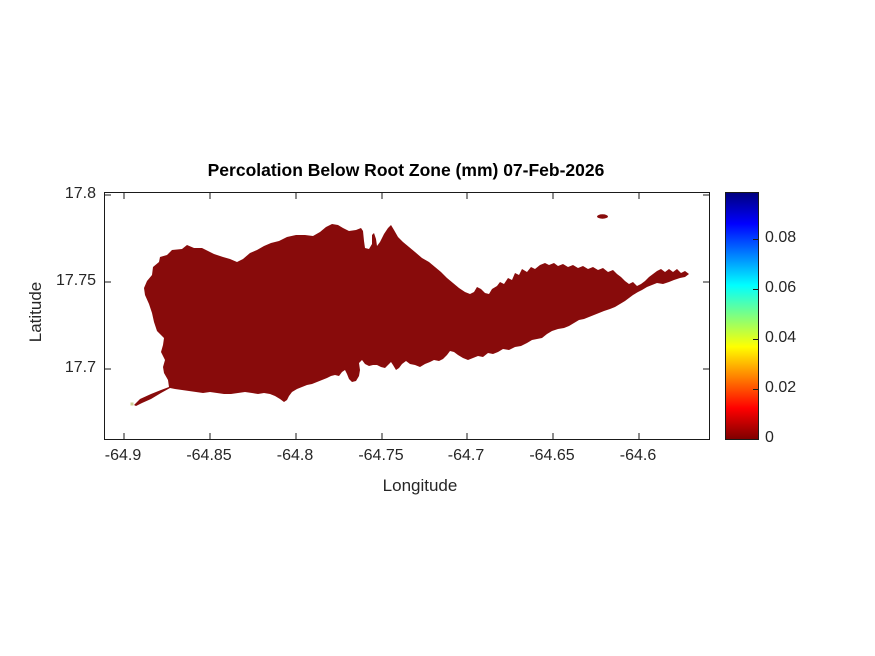 Image resolution: width=875 pixels, height=656 pixels. I want to click on x-tick-label: -64.85, so click(209, 455).